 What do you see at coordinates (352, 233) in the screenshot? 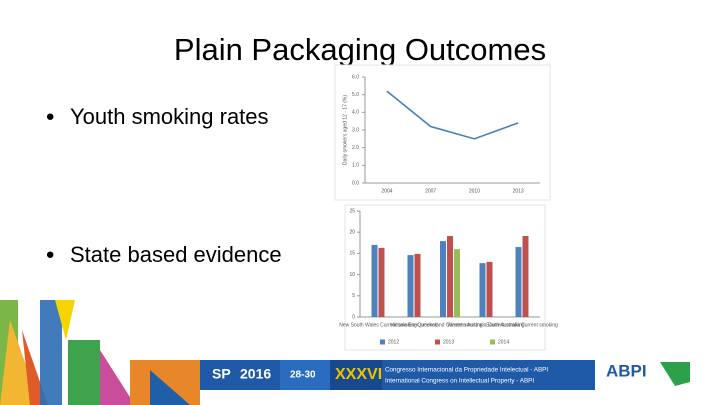
I see `y-tick-label: 20` at bounding box center [352, 233].